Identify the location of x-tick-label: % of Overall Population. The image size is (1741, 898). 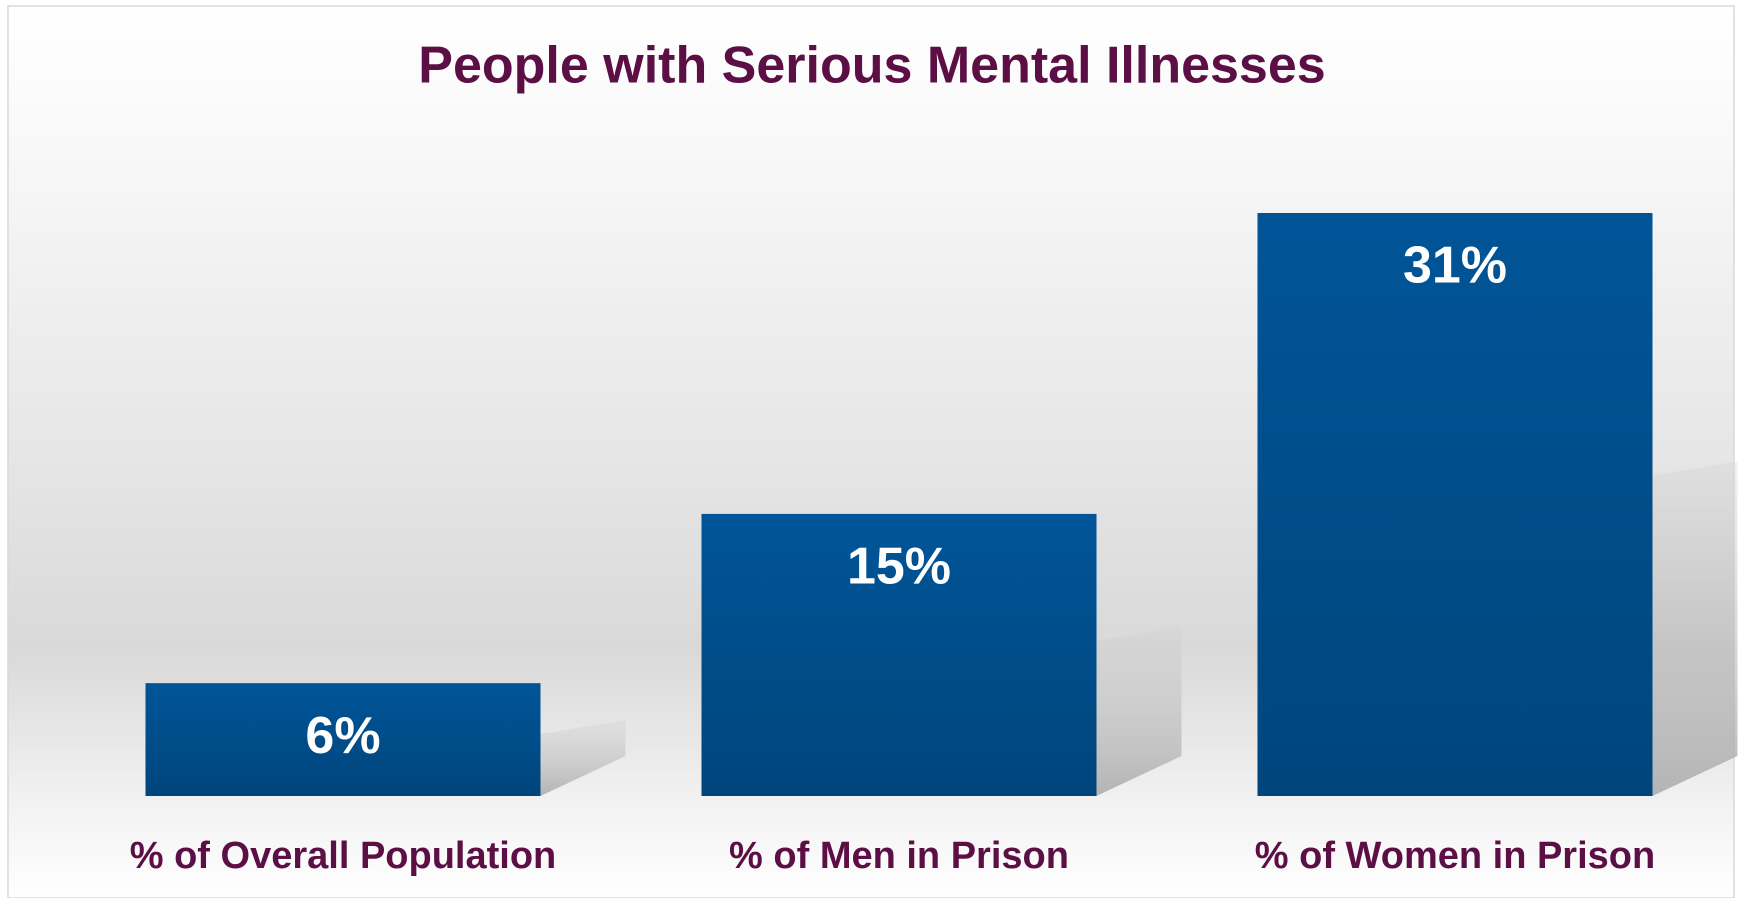
(343, 856).